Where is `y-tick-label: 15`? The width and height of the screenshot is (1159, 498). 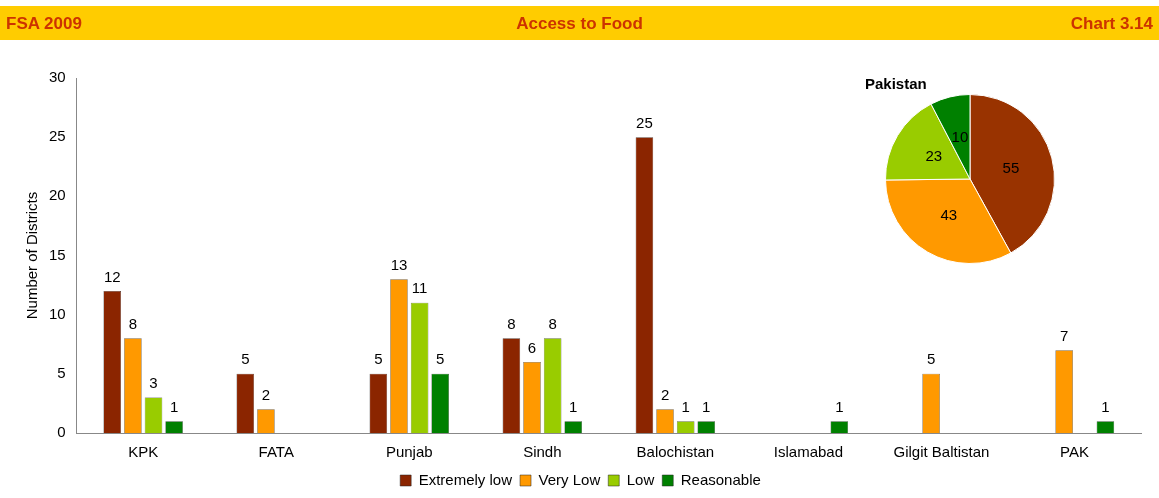 y-tick-label: 15 is located at coordinates (57, 254).